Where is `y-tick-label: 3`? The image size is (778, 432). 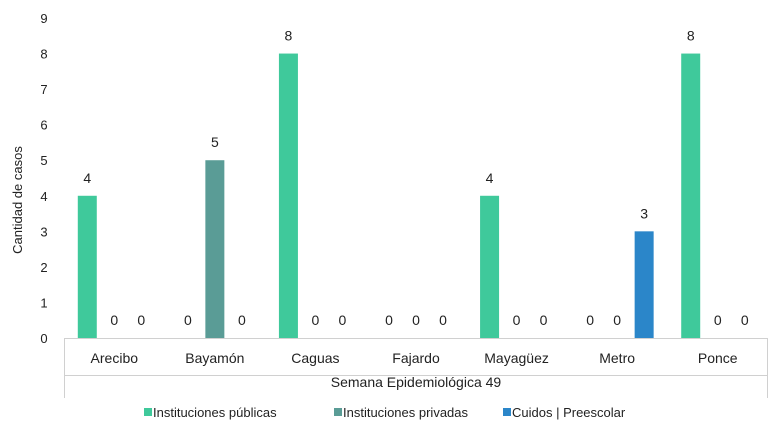
y-tick-label: 3 is located at coordinates (43, 231).